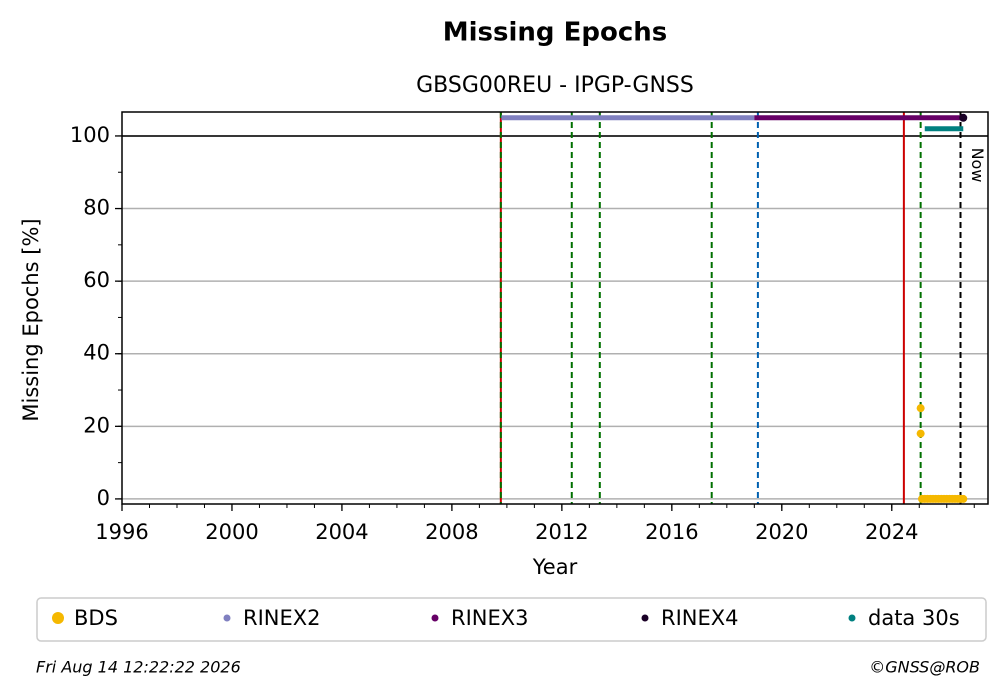 Image resolution: width=1008 pixels, height=699 pixels. I want to click on legend-label: BDS, so click(96, 618).